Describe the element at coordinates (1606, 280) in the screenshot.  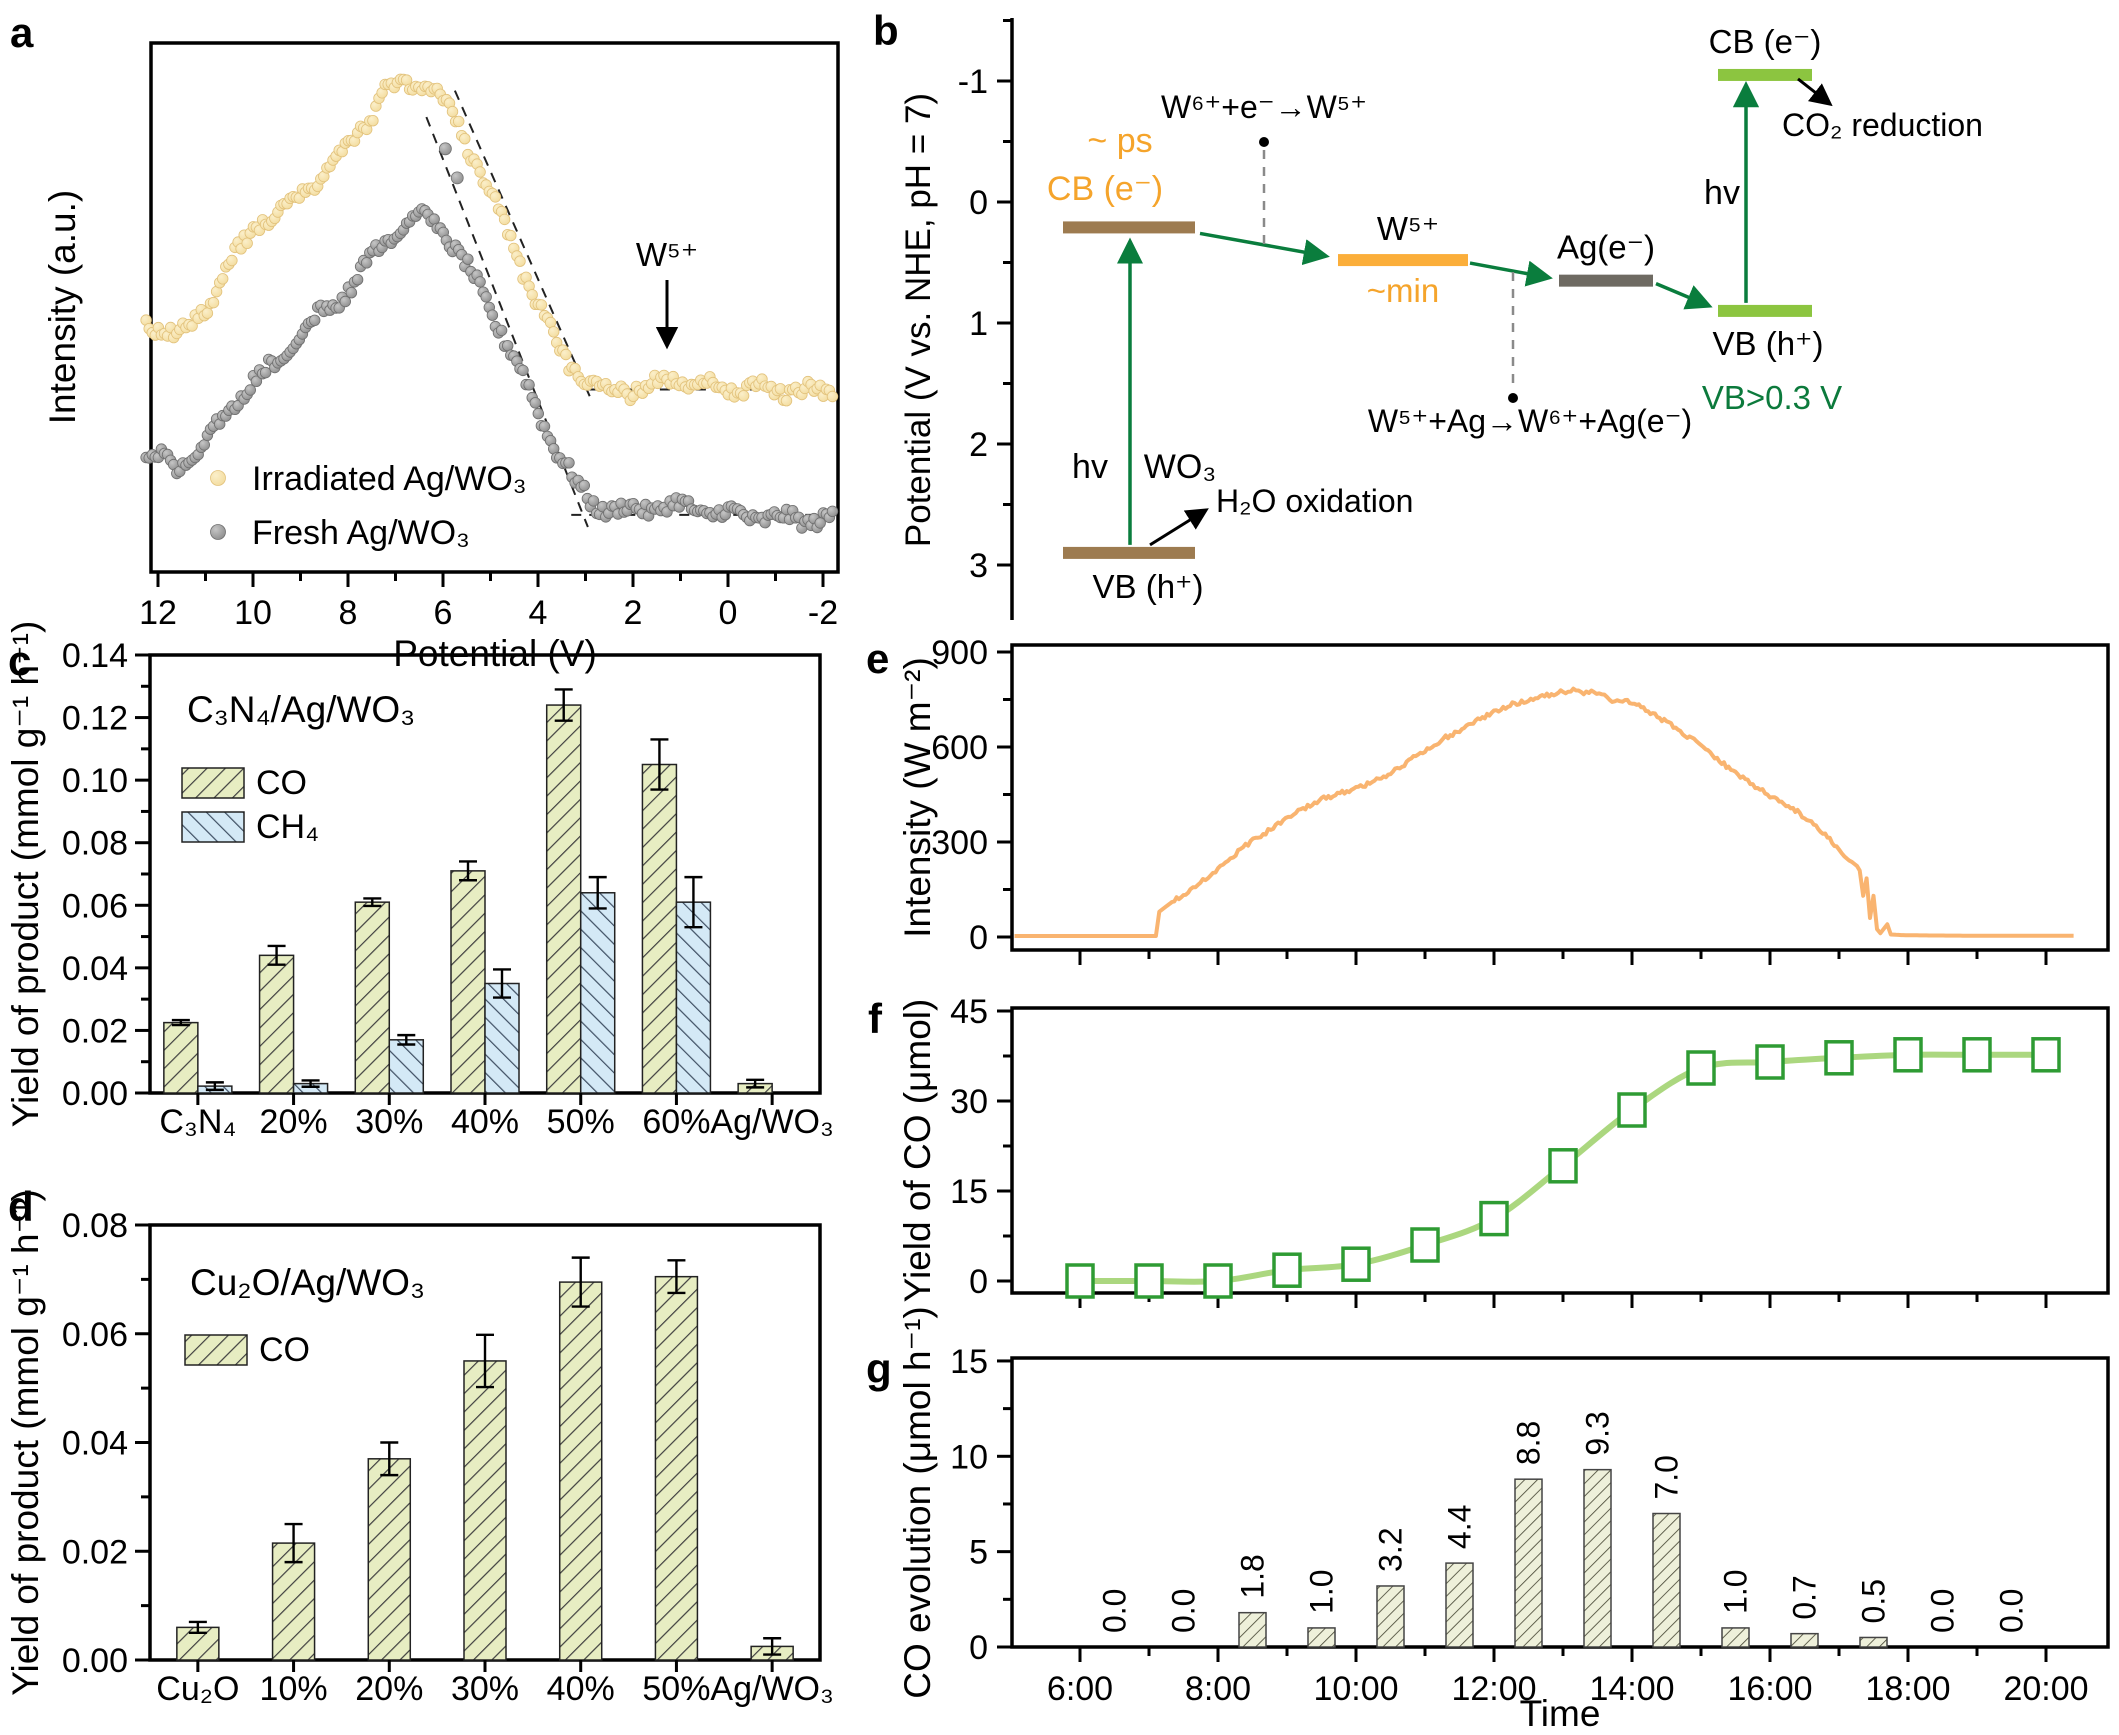
I see `level-ag` at that location.